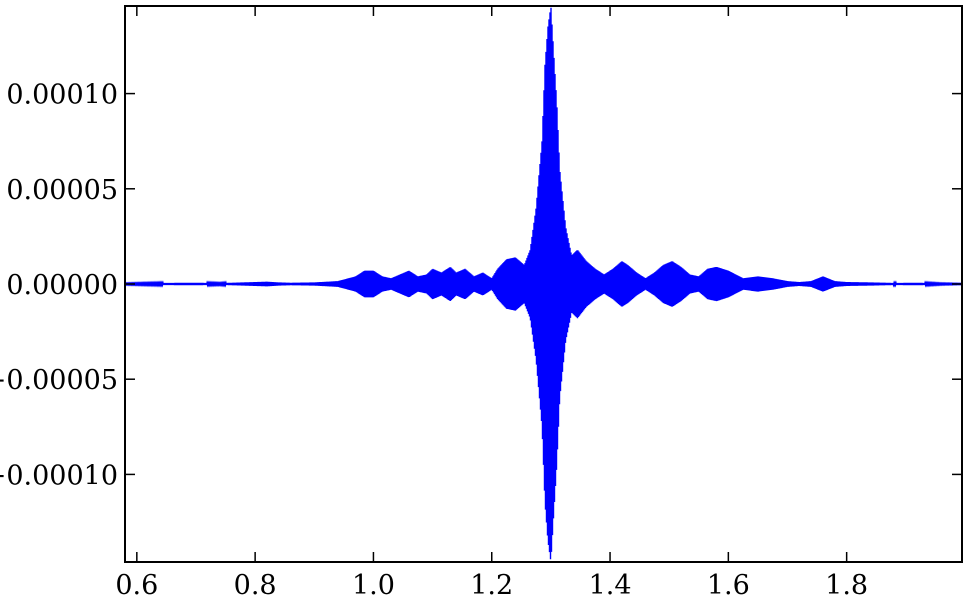  Describe the element at coordinates (373, 585) in the screenshot. I see `x-tick-label: 1.0` at that location.